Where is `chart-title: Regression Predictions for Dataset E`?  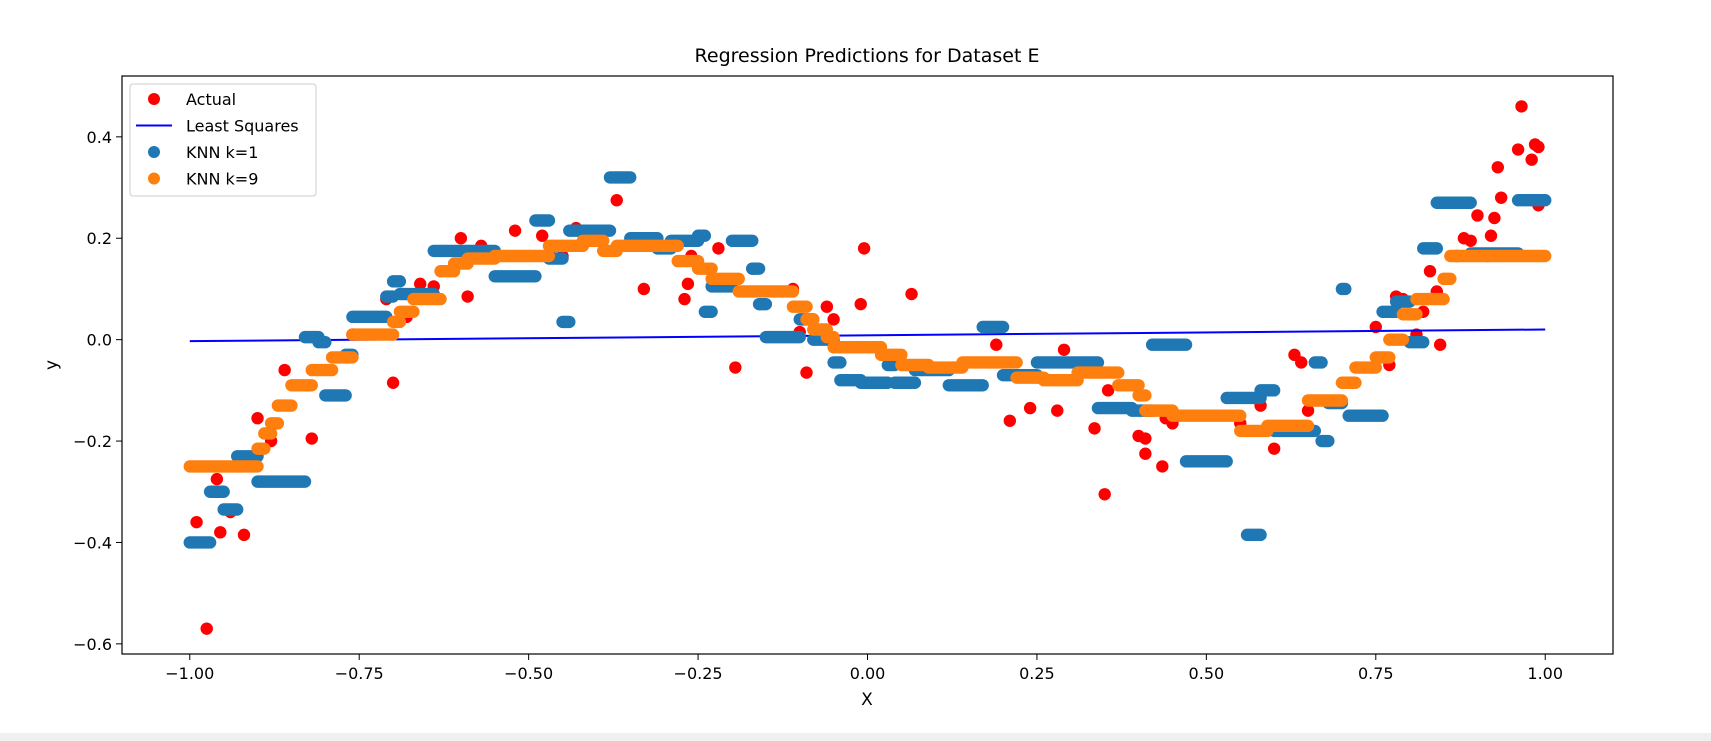 chart-title: Regression Predictions for Dataset E is located at coordinates (867, 56).